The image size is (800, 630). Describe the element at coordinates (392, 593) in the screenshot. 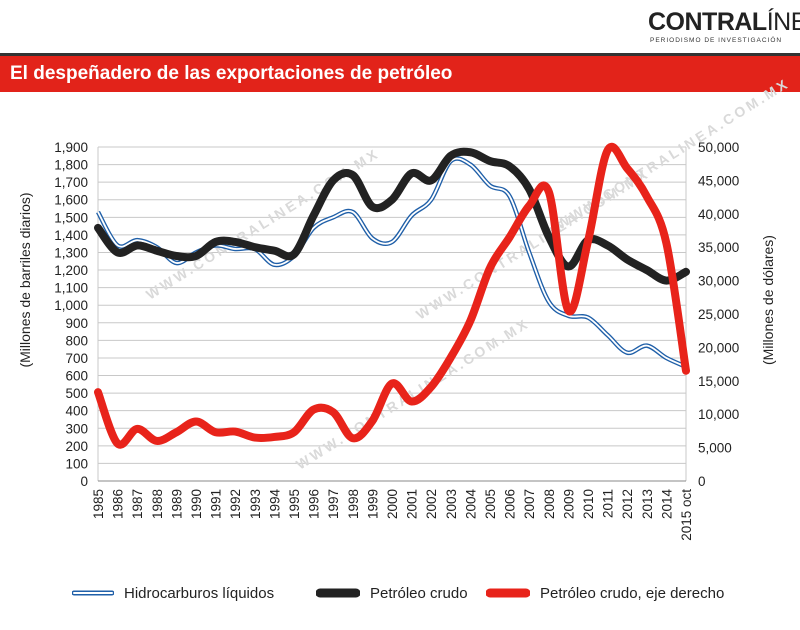

I see `legend-item-crudo: Petróleo crudo` at that location.